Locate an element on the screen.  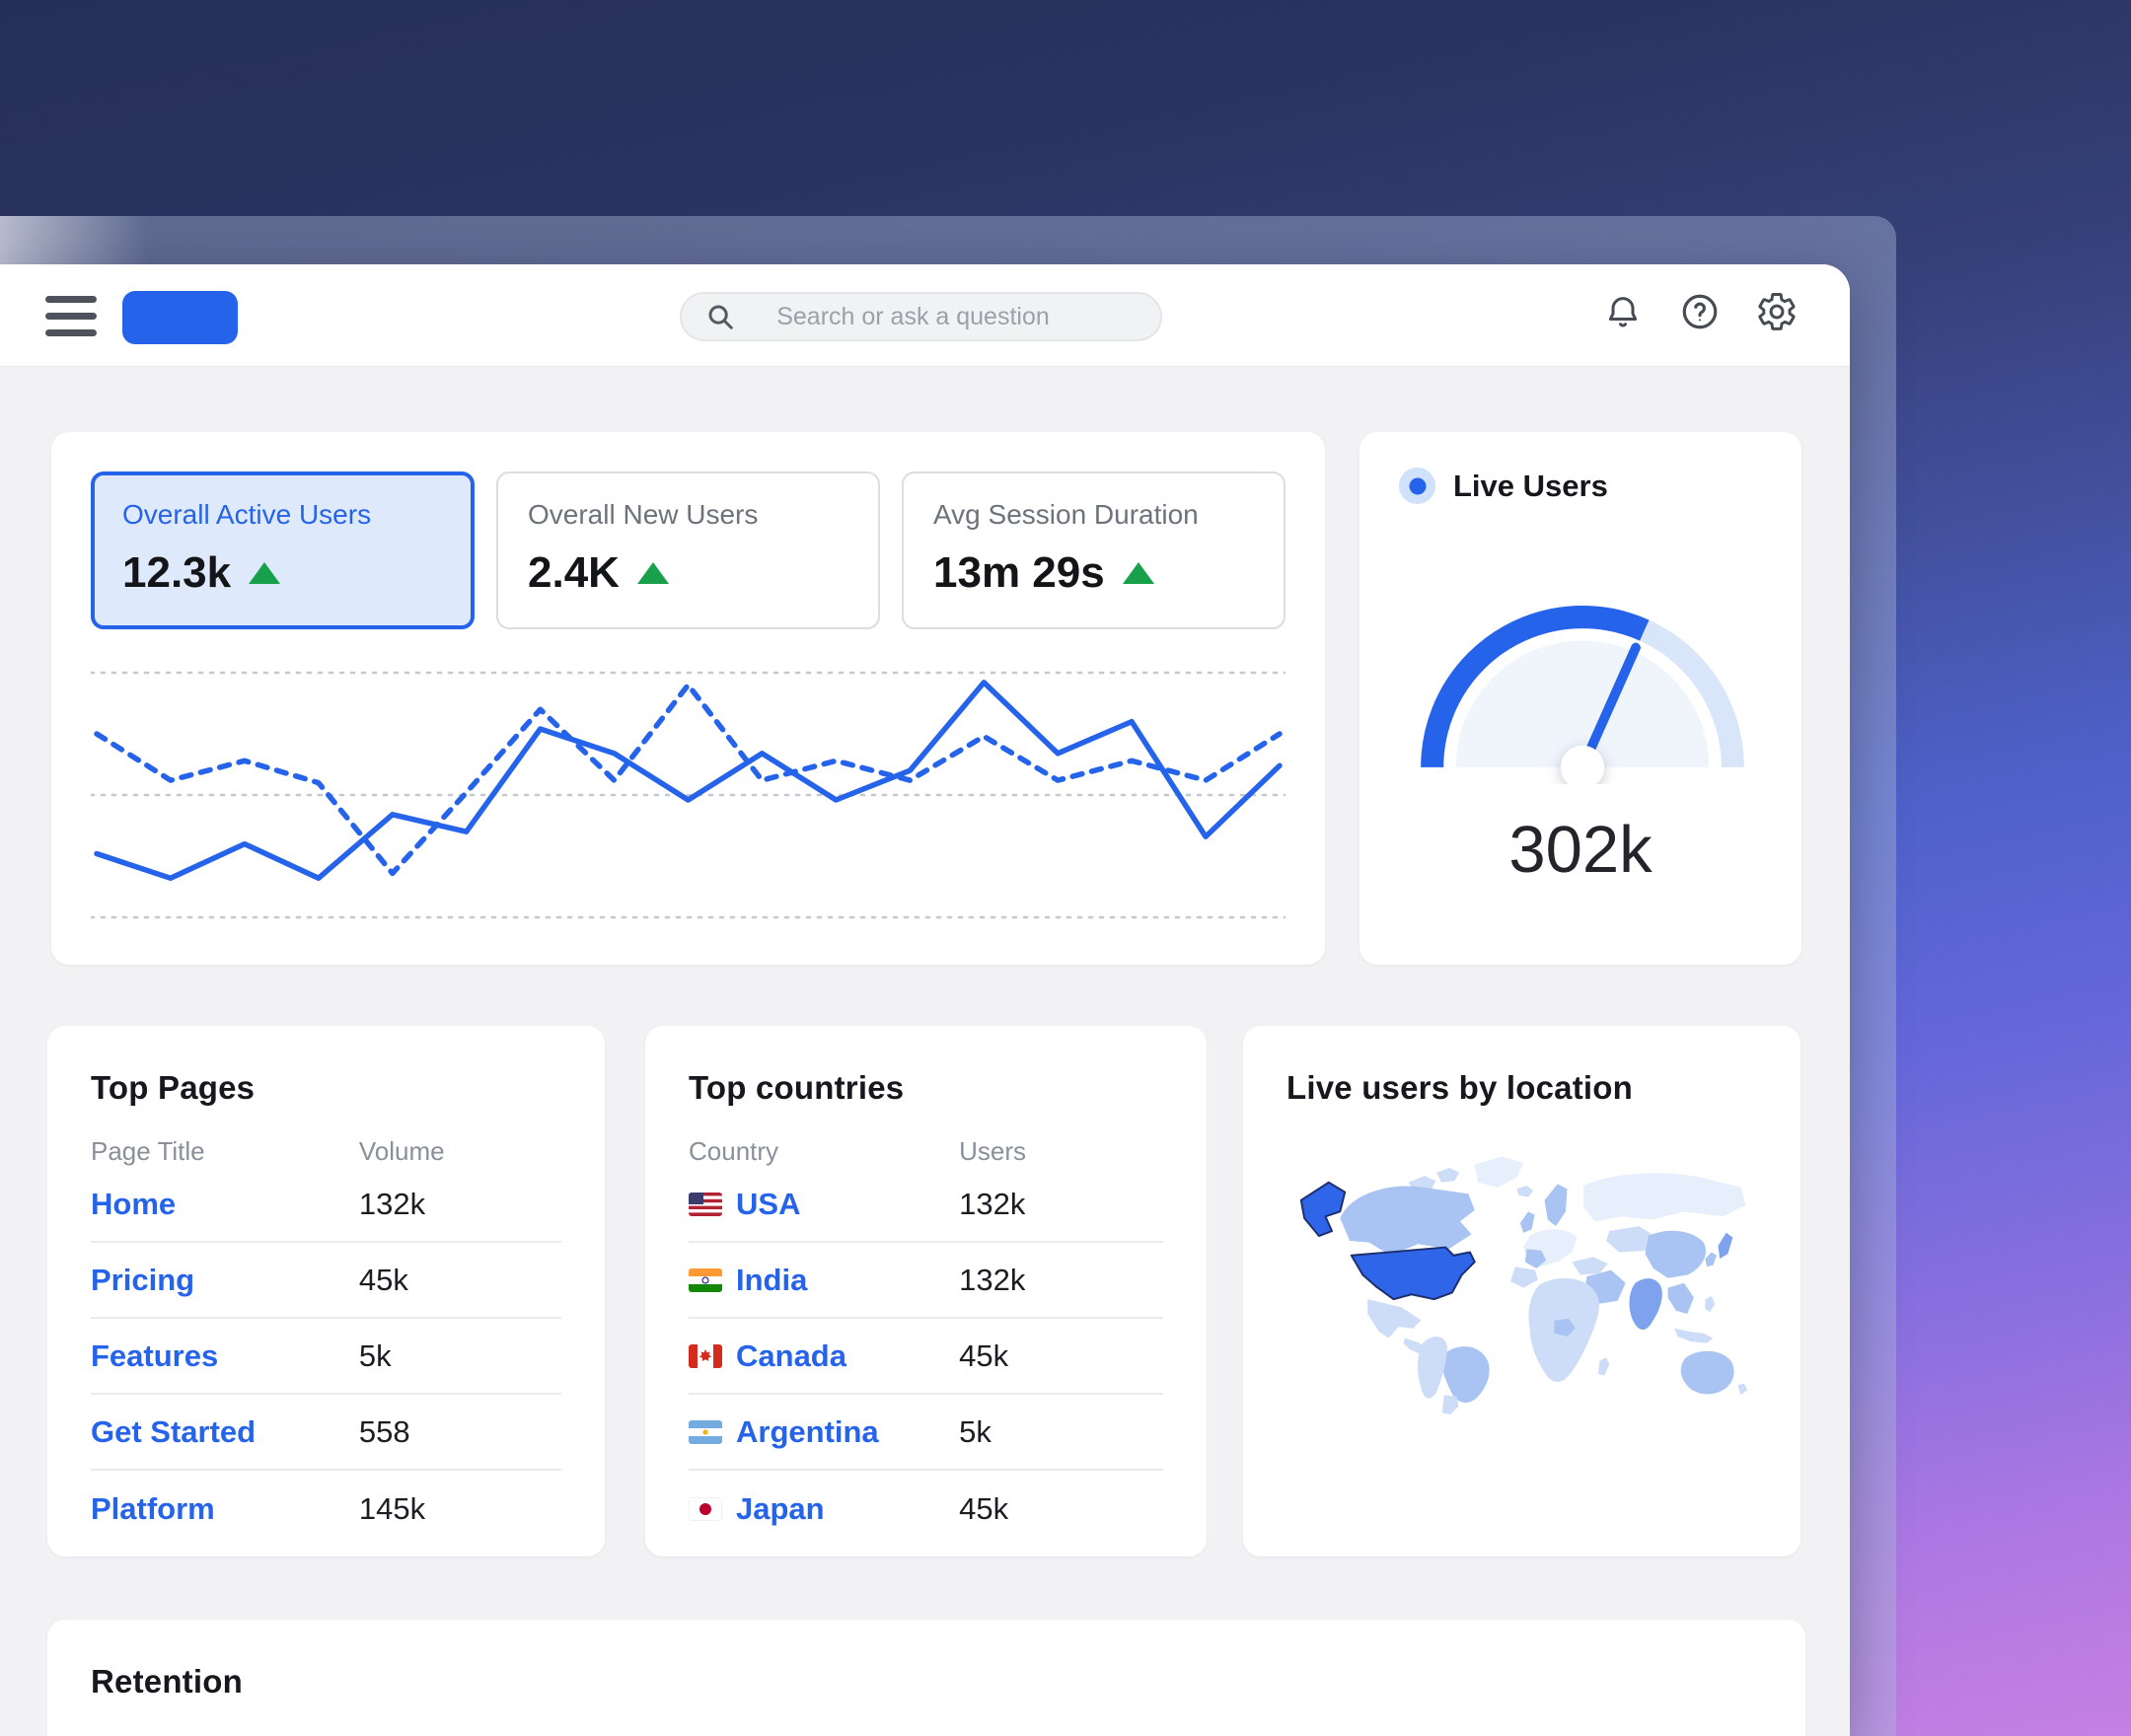
map-region-mexico is located at coordinates (1394, 1318).